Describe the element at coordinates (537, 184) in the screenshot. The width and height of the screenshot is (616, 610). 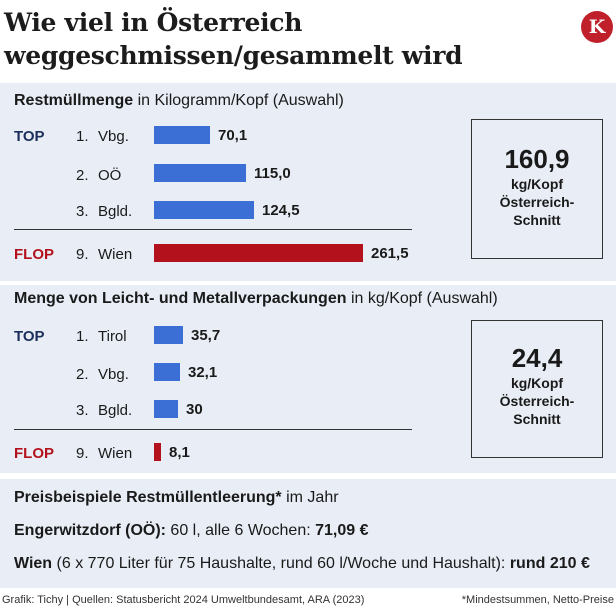
I see `restmuell-average-unit: kg/Kopf` at that location.